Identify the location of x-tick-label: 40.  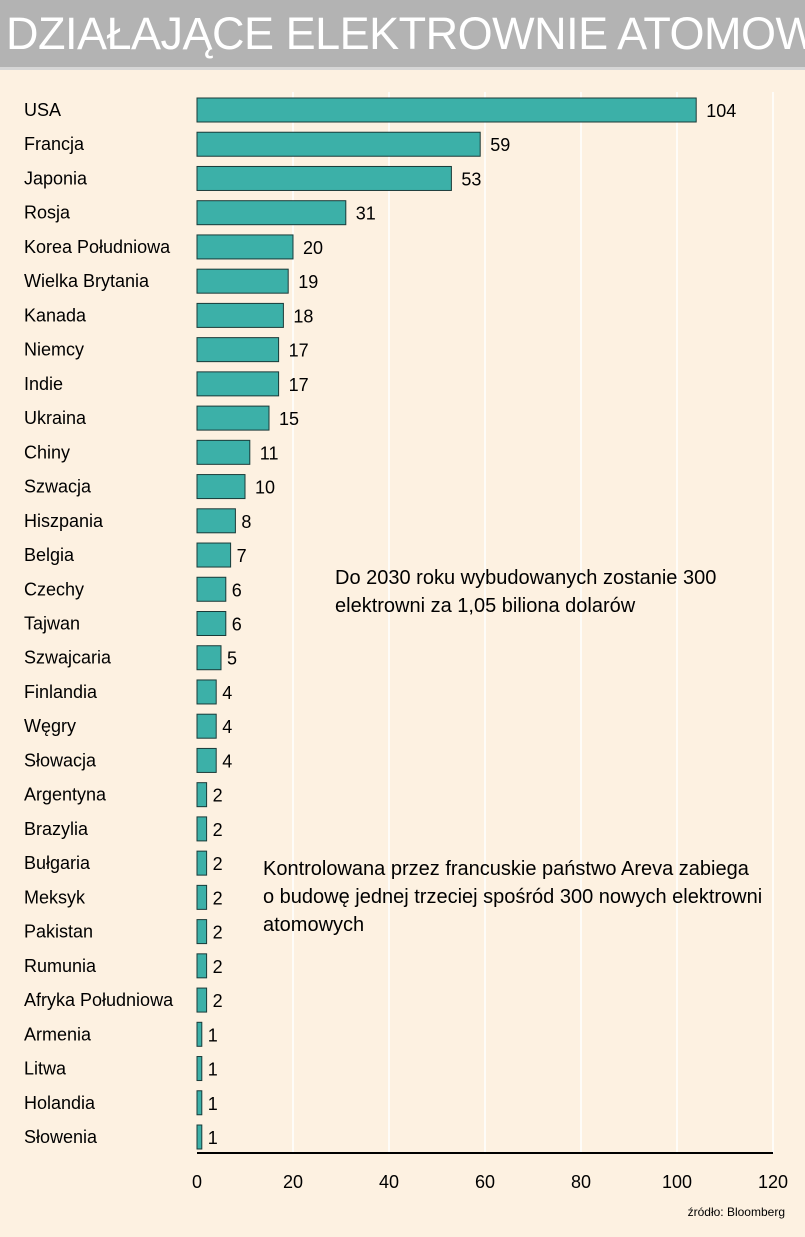
(389, 1182).